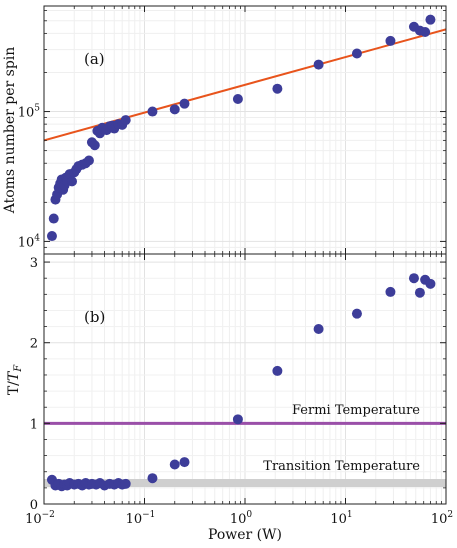  What do you see at coordinates (94, 59) in the screenshot?
I see `panel-a-label: (a)` at bounding box center [94, 59].